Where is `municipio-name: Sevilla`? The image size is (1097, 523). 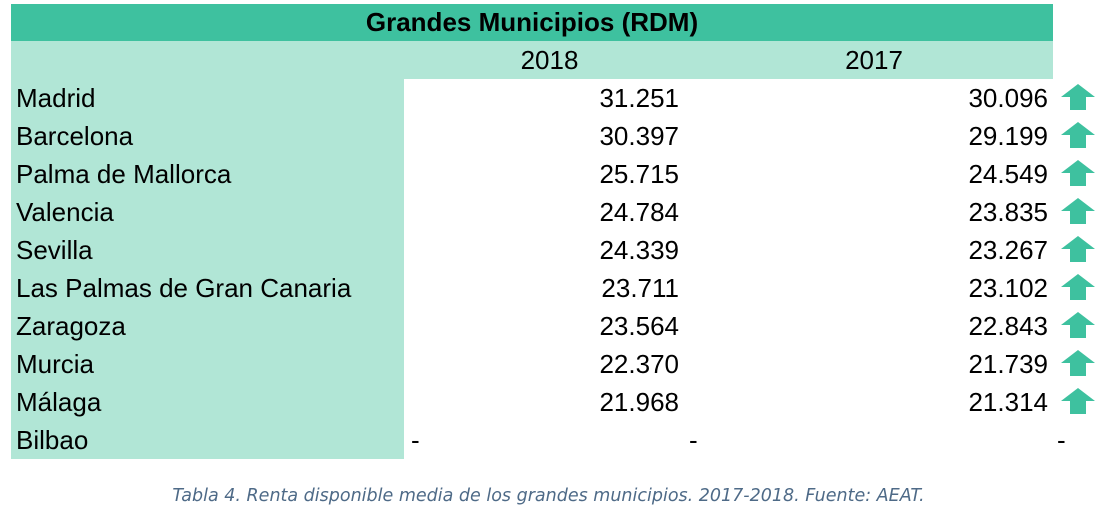
municipio-name: Sevilla is located at coordinates (207, 250).